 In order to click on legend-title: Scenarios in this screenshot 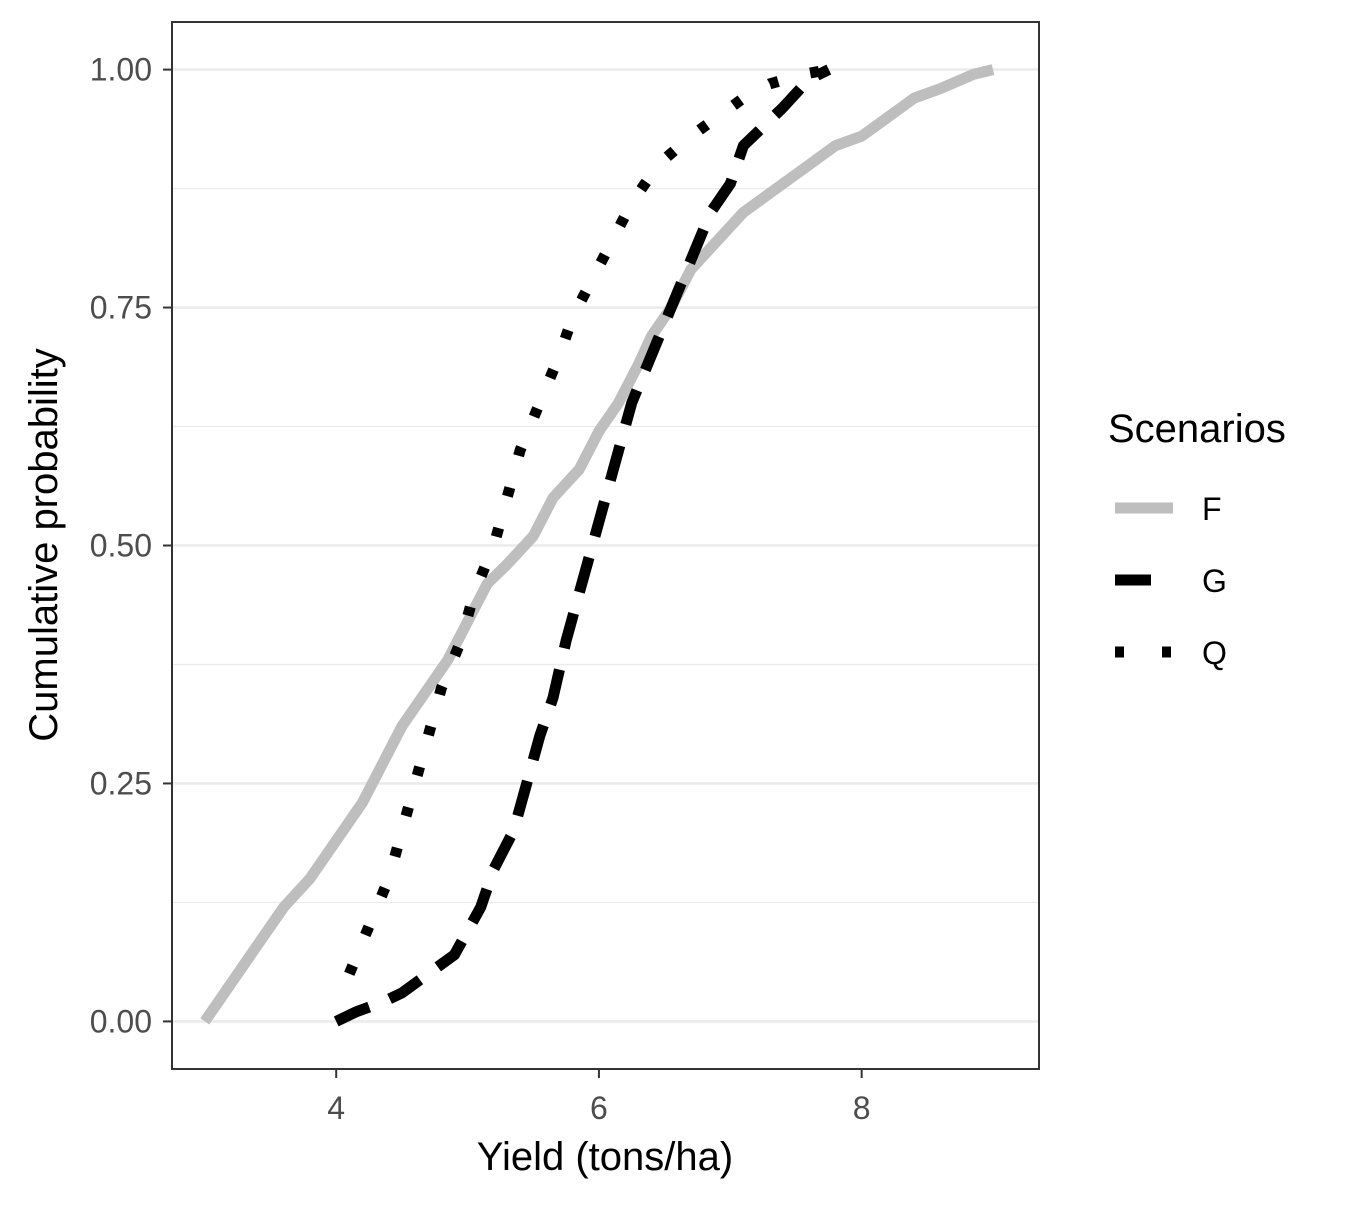, I will do `click(1197, 429)`.